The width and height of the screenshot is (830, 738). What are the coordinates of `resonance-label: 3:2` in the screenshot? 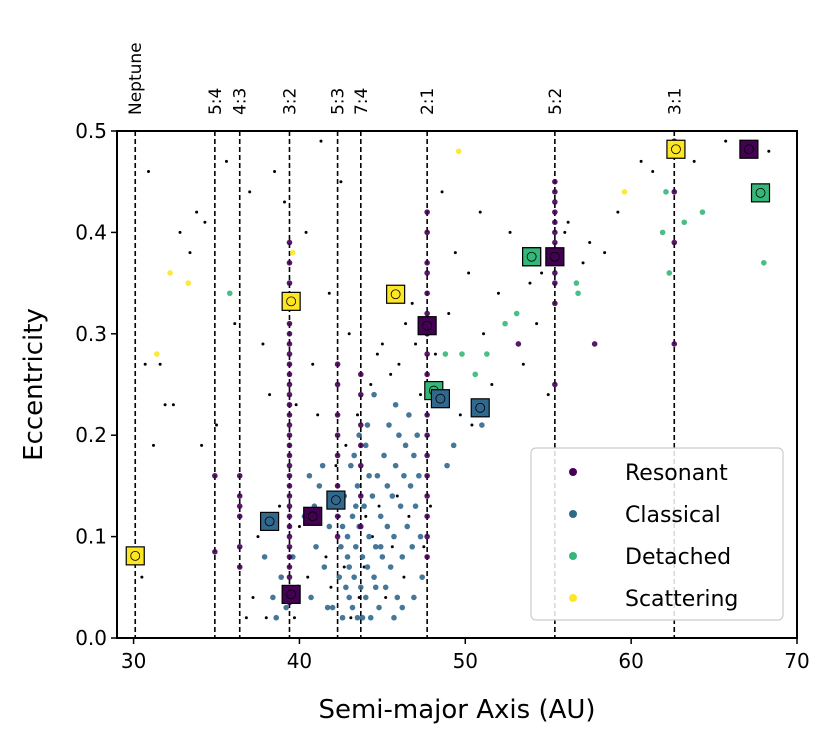 It's located at (290, 101).